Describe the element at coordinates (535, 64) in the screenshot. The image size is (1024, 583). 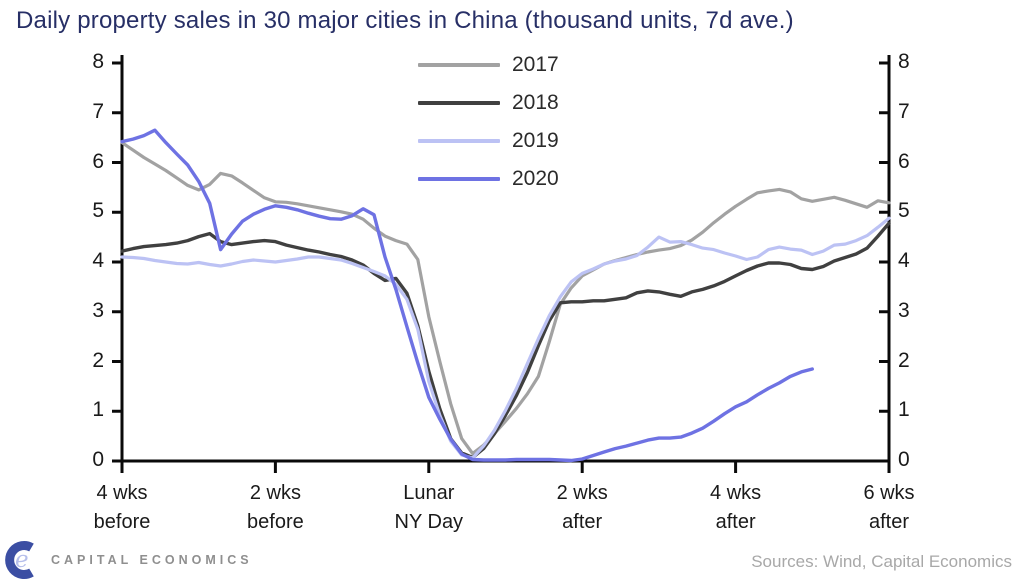
I see `legend-label-2017: 2017` at that location.